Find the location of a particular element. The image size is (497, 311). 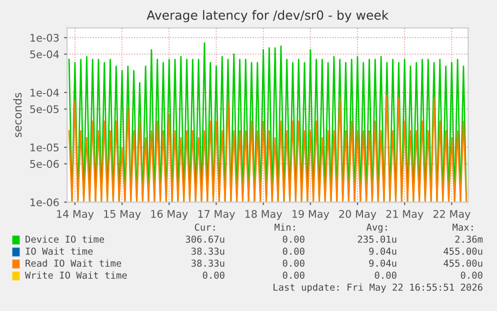

chart-title: Average latency for /dev/sr0 - by week is located at coordinates (267, 16).